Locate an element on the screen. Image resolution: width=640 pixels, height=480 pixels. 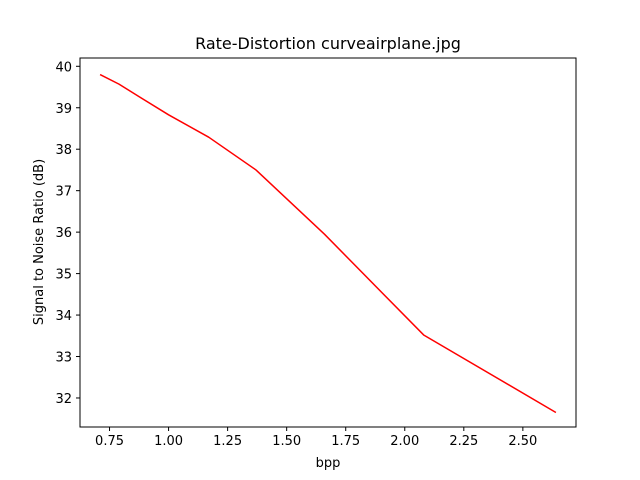
y-tick-label: 39 is located at coordinates (63, 109).